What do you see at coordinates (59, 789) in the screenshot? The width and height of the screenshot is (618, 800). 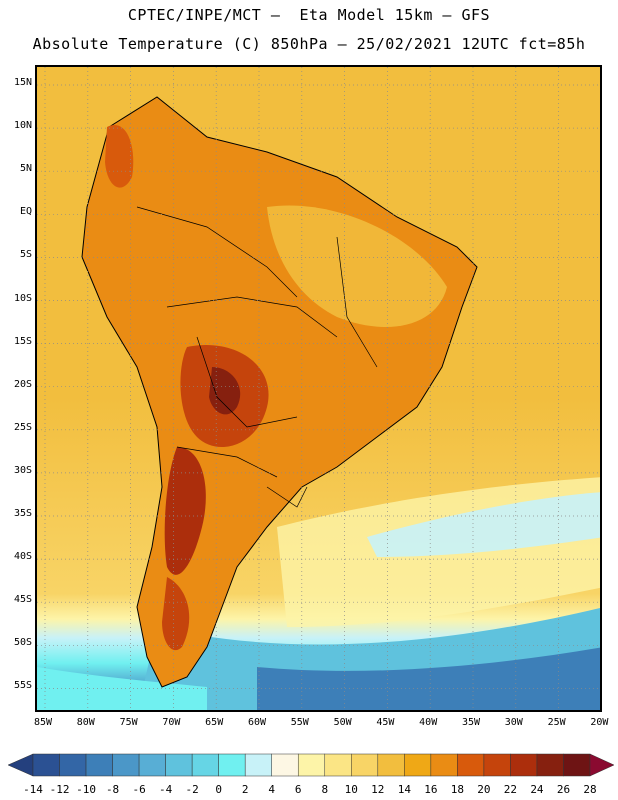 I see `colorbar-tick-label: -12` at bounding box center [59, 789].